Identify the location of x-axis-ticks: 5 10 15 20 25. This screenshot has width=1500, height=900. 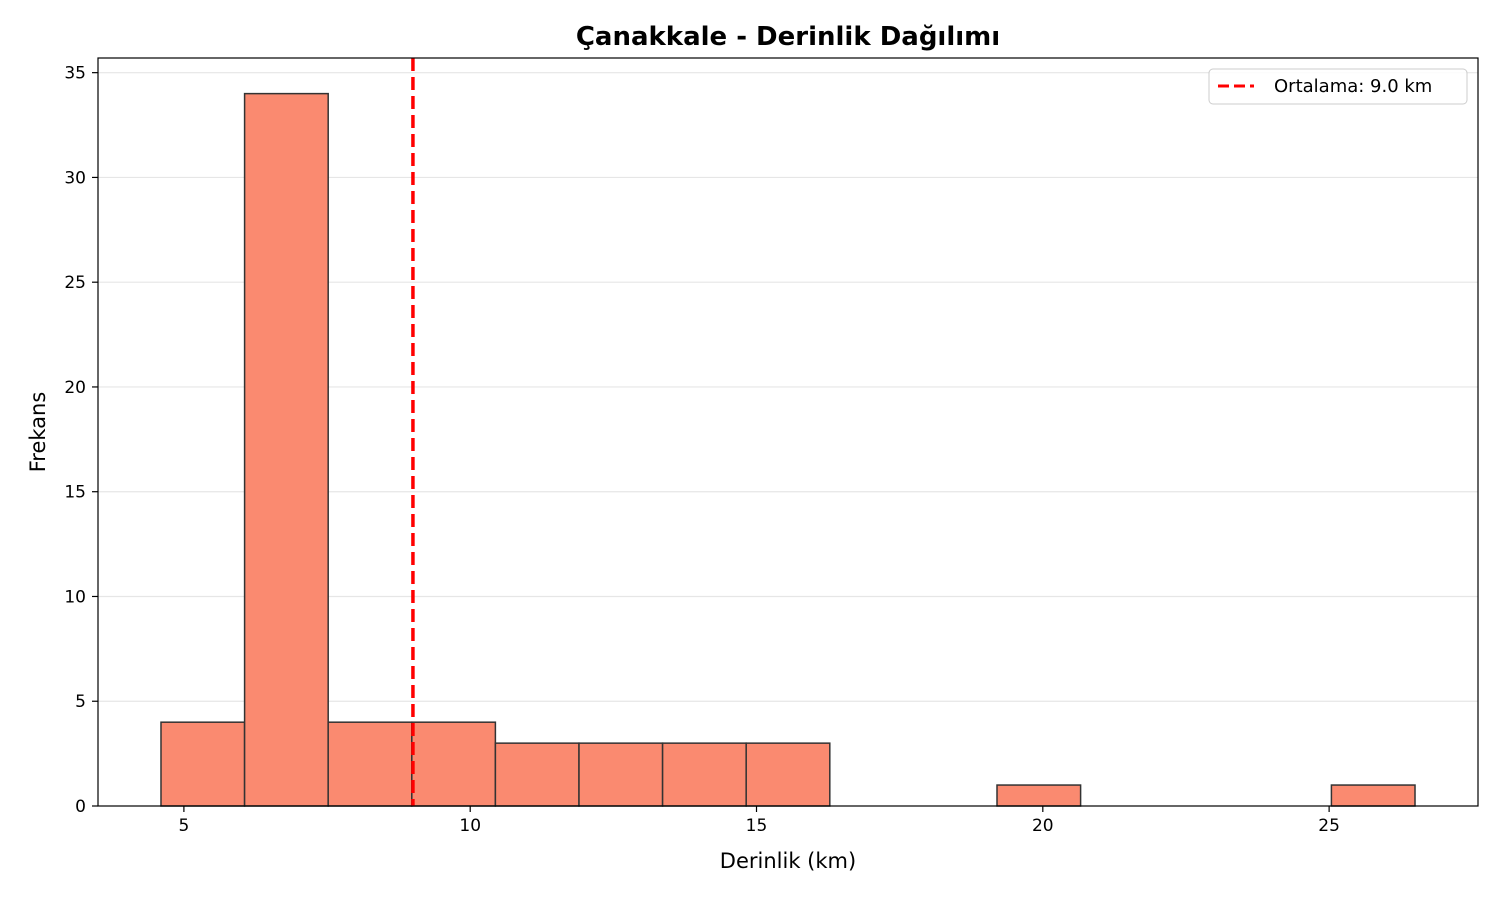
(759, 821).